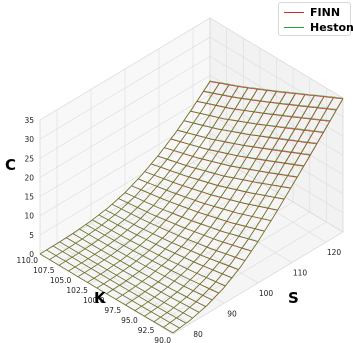 The height and width of the screenshot is (343, 353). I want to click on x-tick-label: 90, so click(232, 313).